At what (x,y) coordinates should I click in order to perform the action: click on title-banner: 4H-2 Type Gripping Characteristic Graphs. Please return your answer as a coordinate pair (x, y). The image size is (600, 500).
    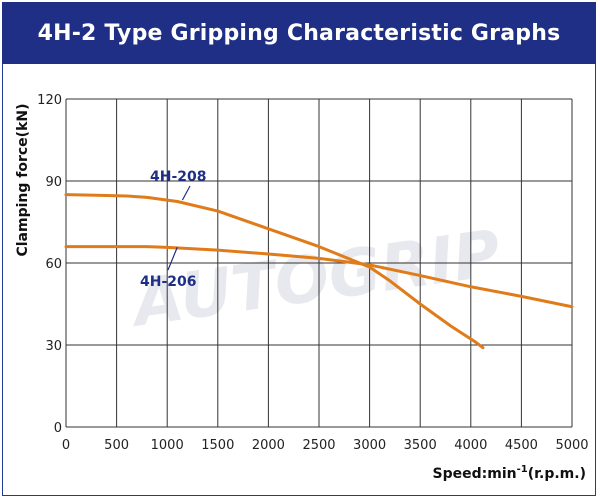
    Looking at the image, I should click on (299, 33).